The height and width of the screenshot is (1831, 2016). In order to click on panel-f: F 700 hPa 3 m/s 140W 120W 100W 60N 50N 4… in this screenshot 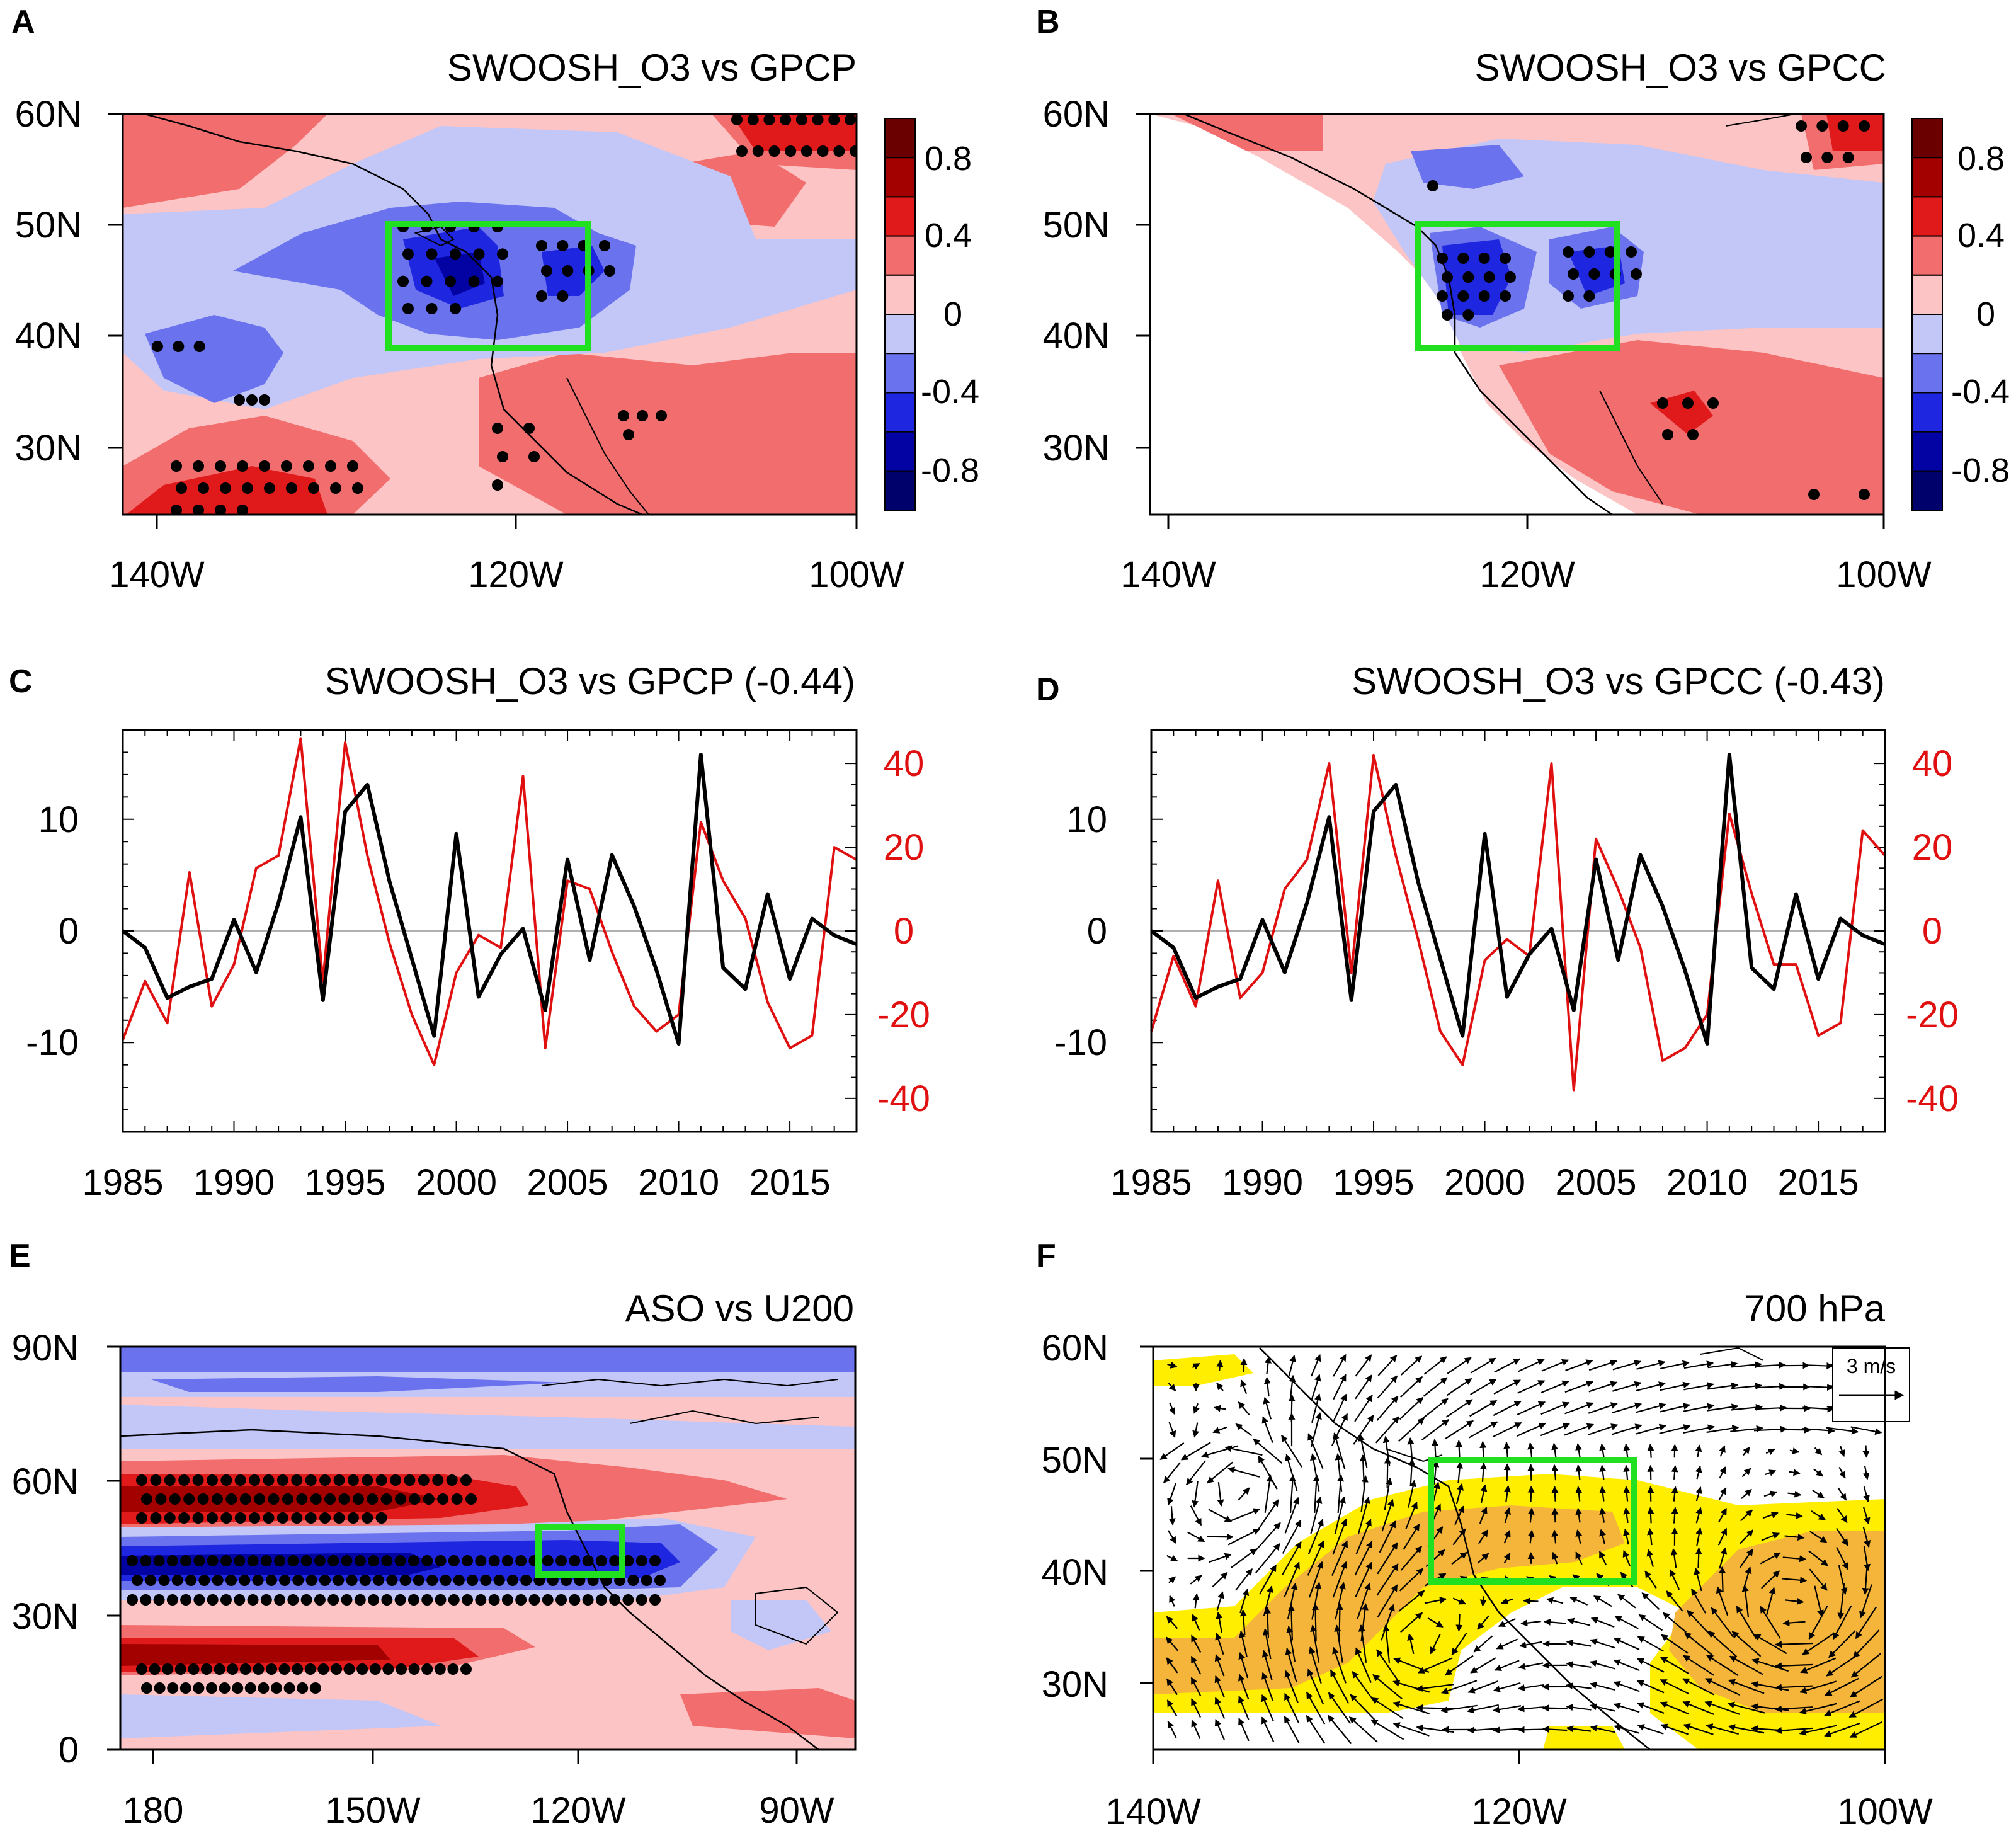, I will do `click(1484, 1534)`.